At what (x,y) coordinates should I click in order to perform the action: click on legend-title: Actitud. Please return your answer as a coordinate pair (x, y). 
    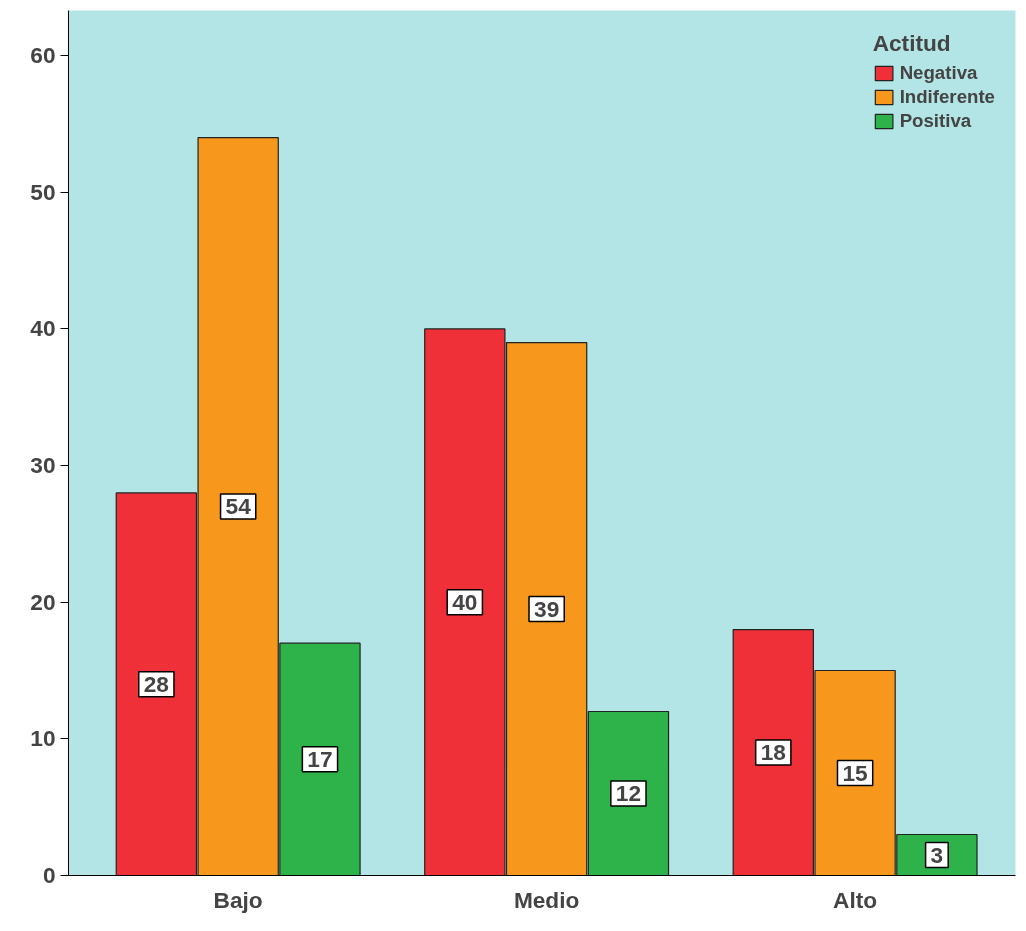
    Looking at the image, I should click on (912, 43).